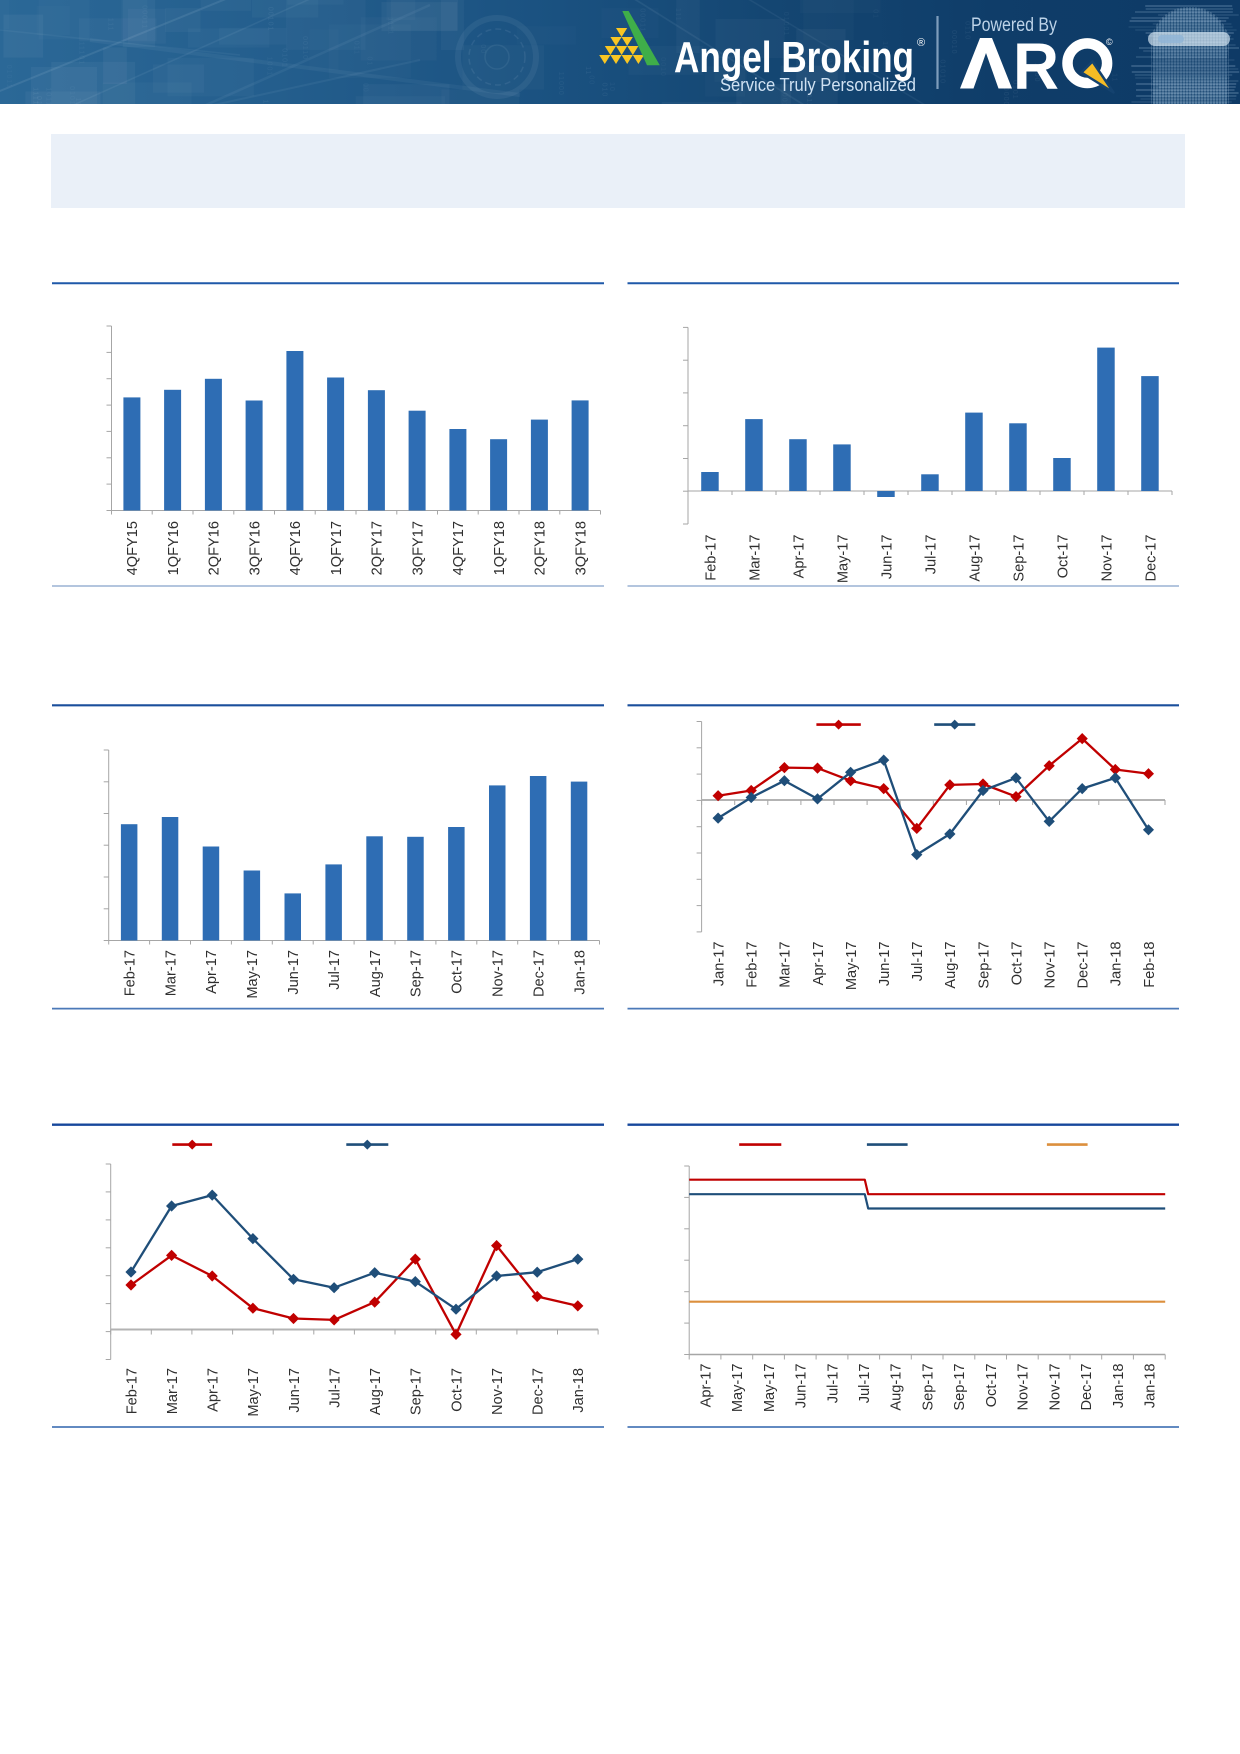  I want to click on svg-text: 0110, so click(38, 100).